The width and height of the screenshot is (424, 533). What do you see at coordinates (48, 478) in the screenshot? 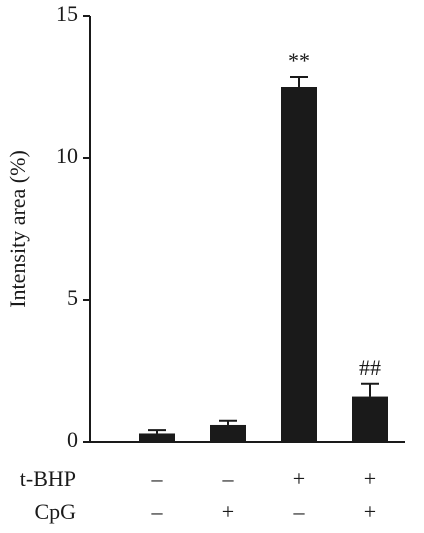
I see `condition-name: t-BHP` at bounding box center [48, 478].